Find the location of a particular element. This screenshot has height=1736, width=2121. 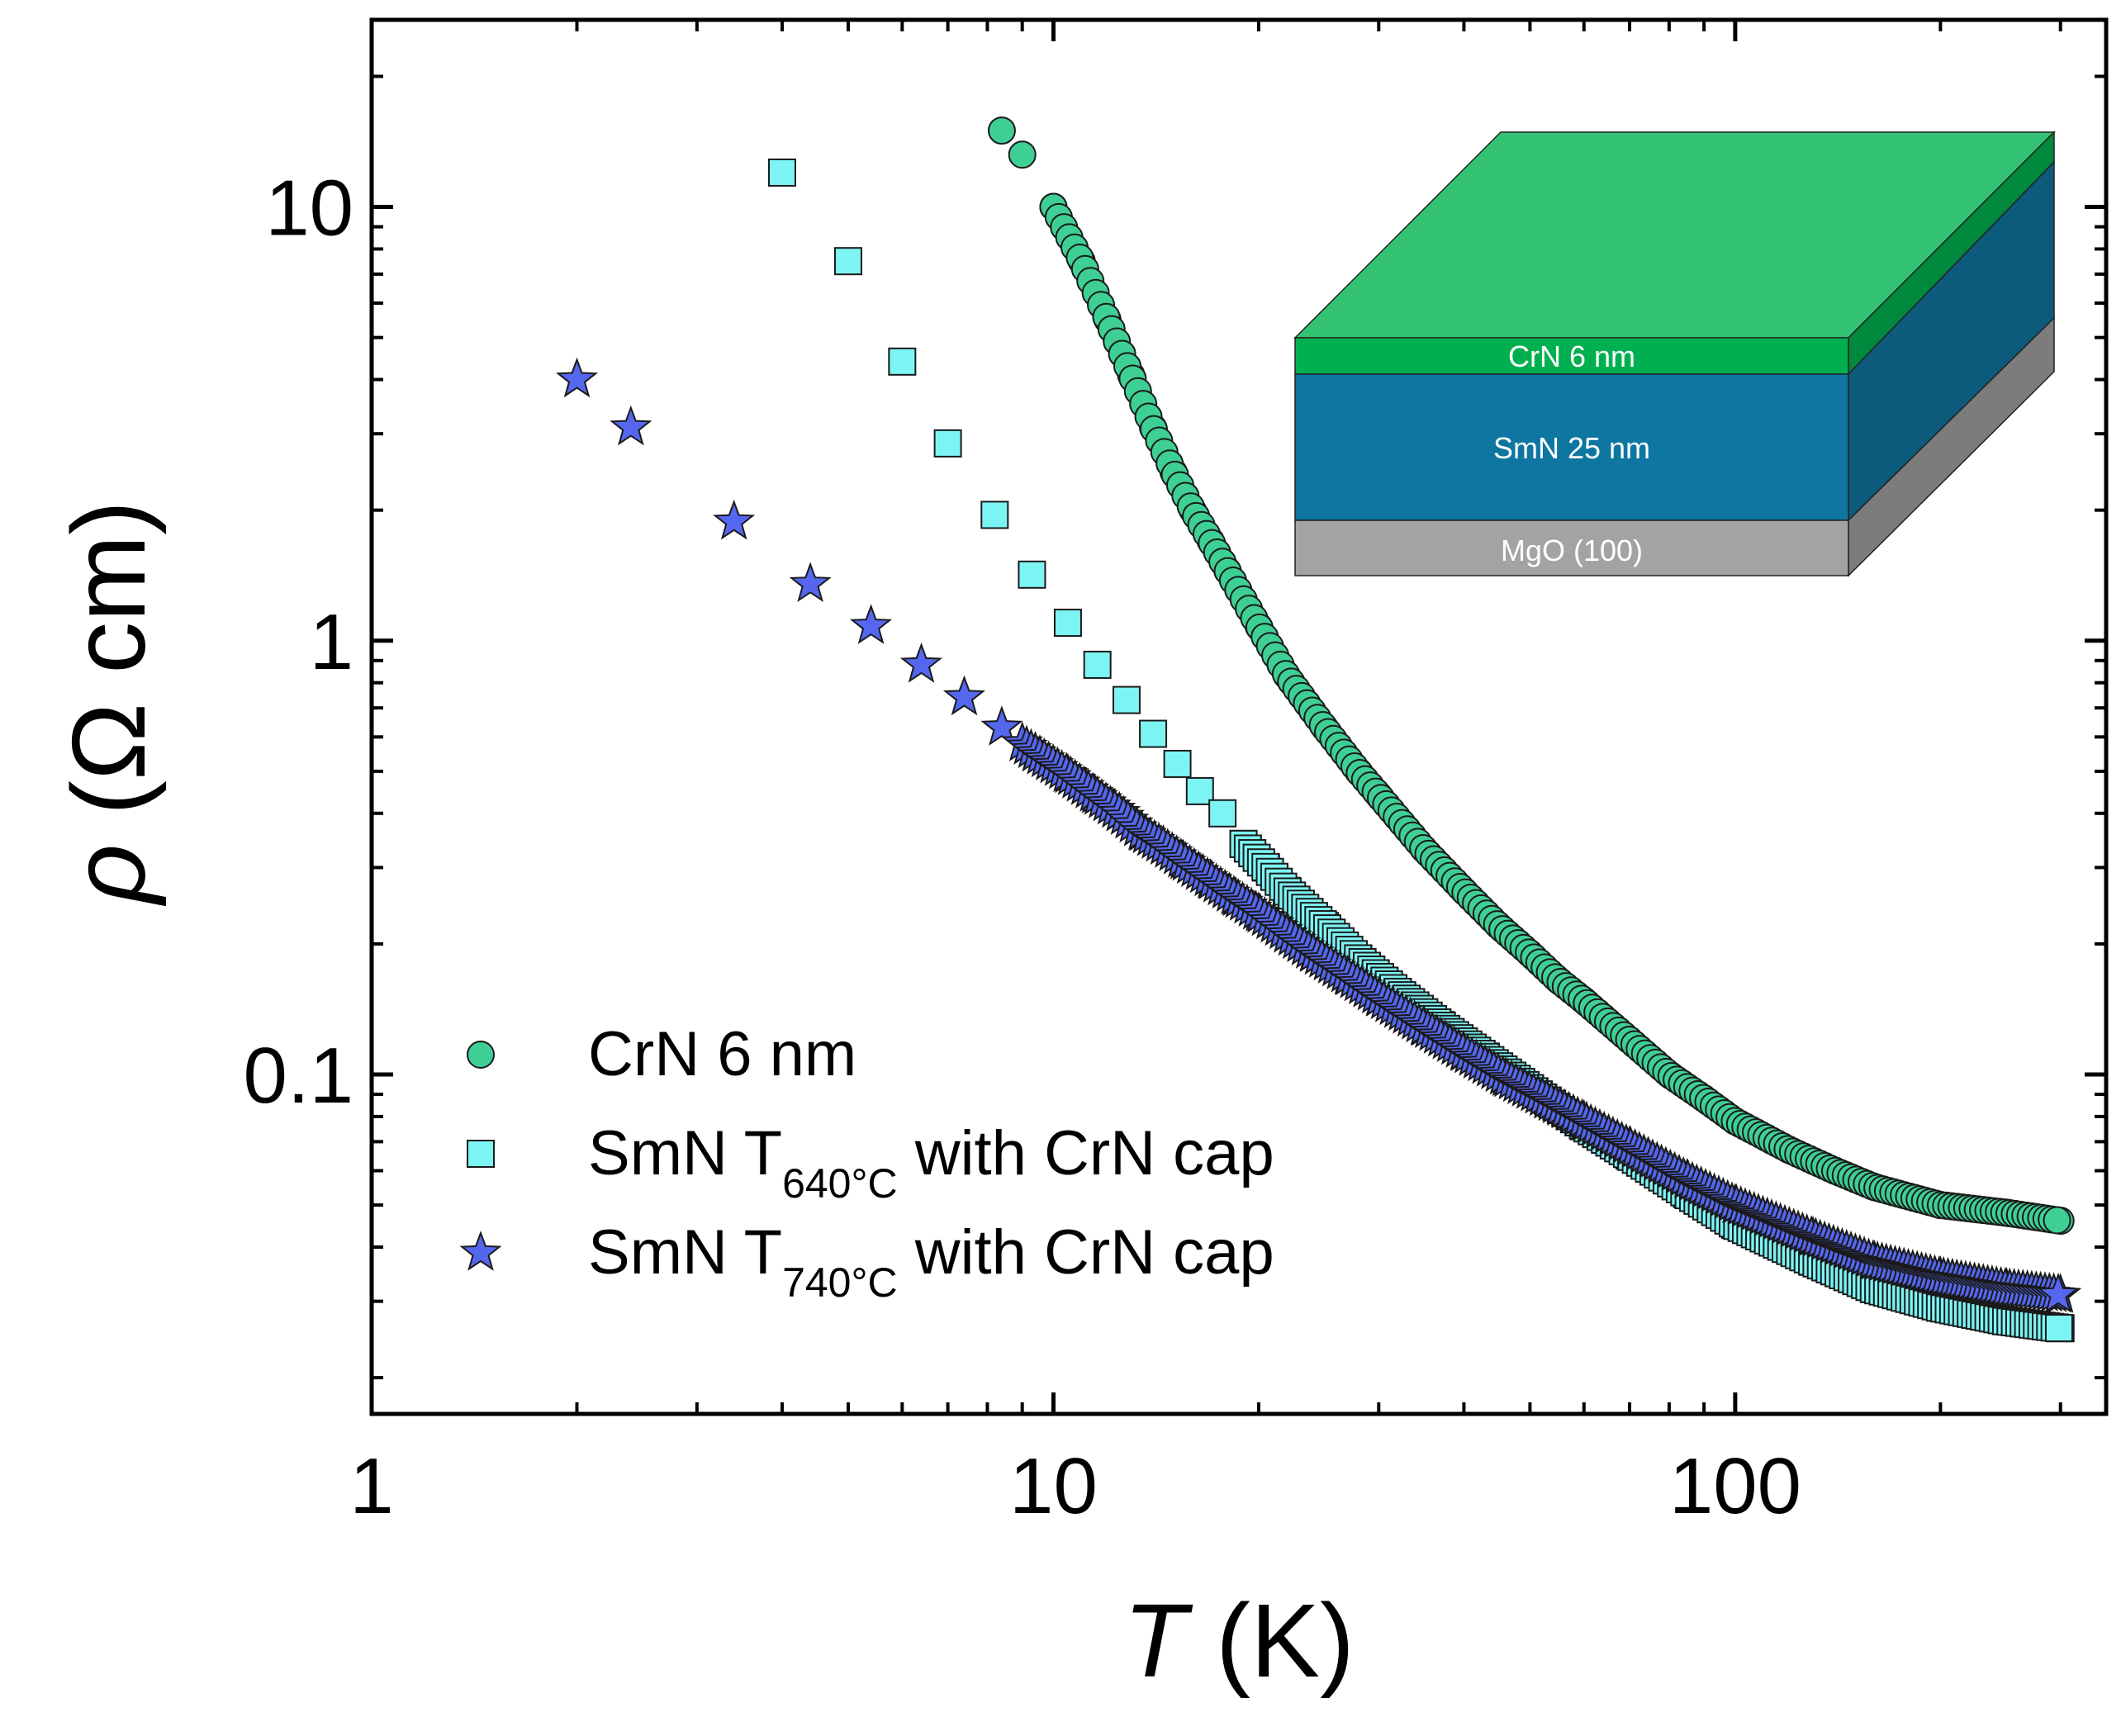

legend-marker-smn740 is located at coordinates (480, 1251).